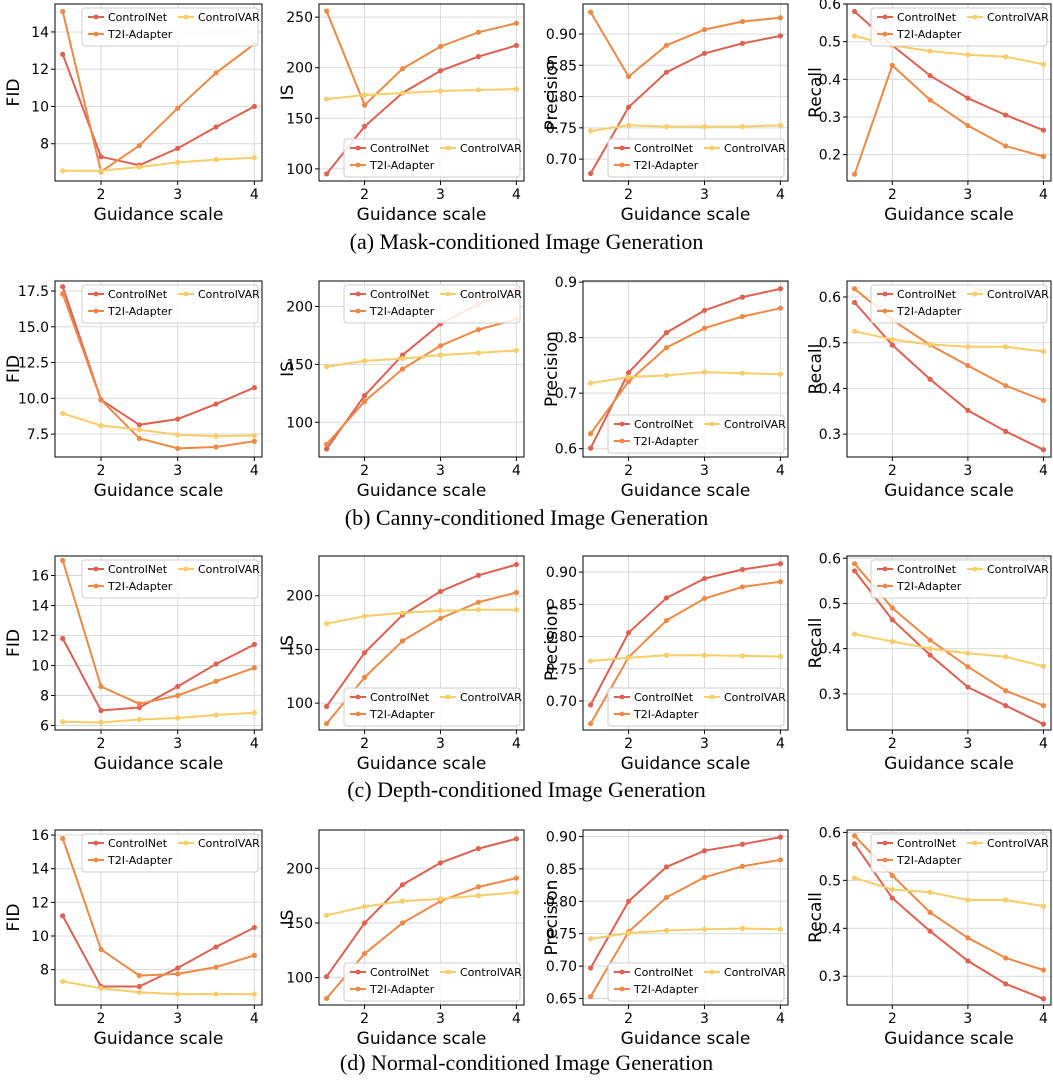 The image size is (1053, 1087). Describe the element at coordinates (299, 307) in the screenshot. I see `y-tick-label: 200` at that location.